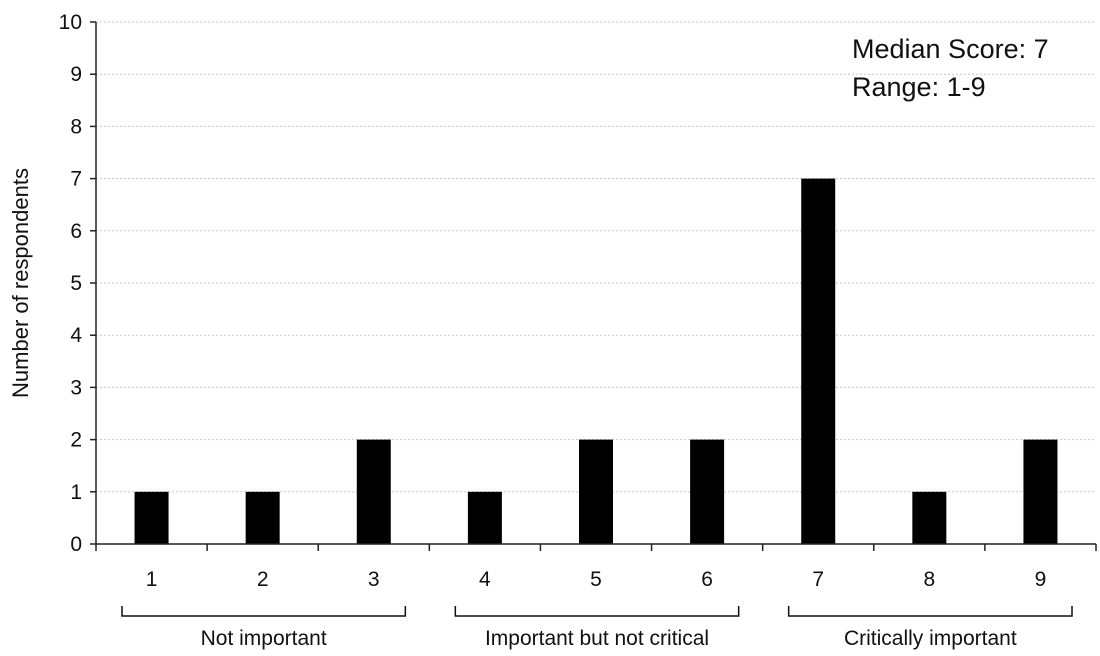 The image size is (1100, 656). What do you see at coordinates (919, 87) in the screenshot?
I see `range-annotation: Range: 1-9` at bounding box center [919, 87].